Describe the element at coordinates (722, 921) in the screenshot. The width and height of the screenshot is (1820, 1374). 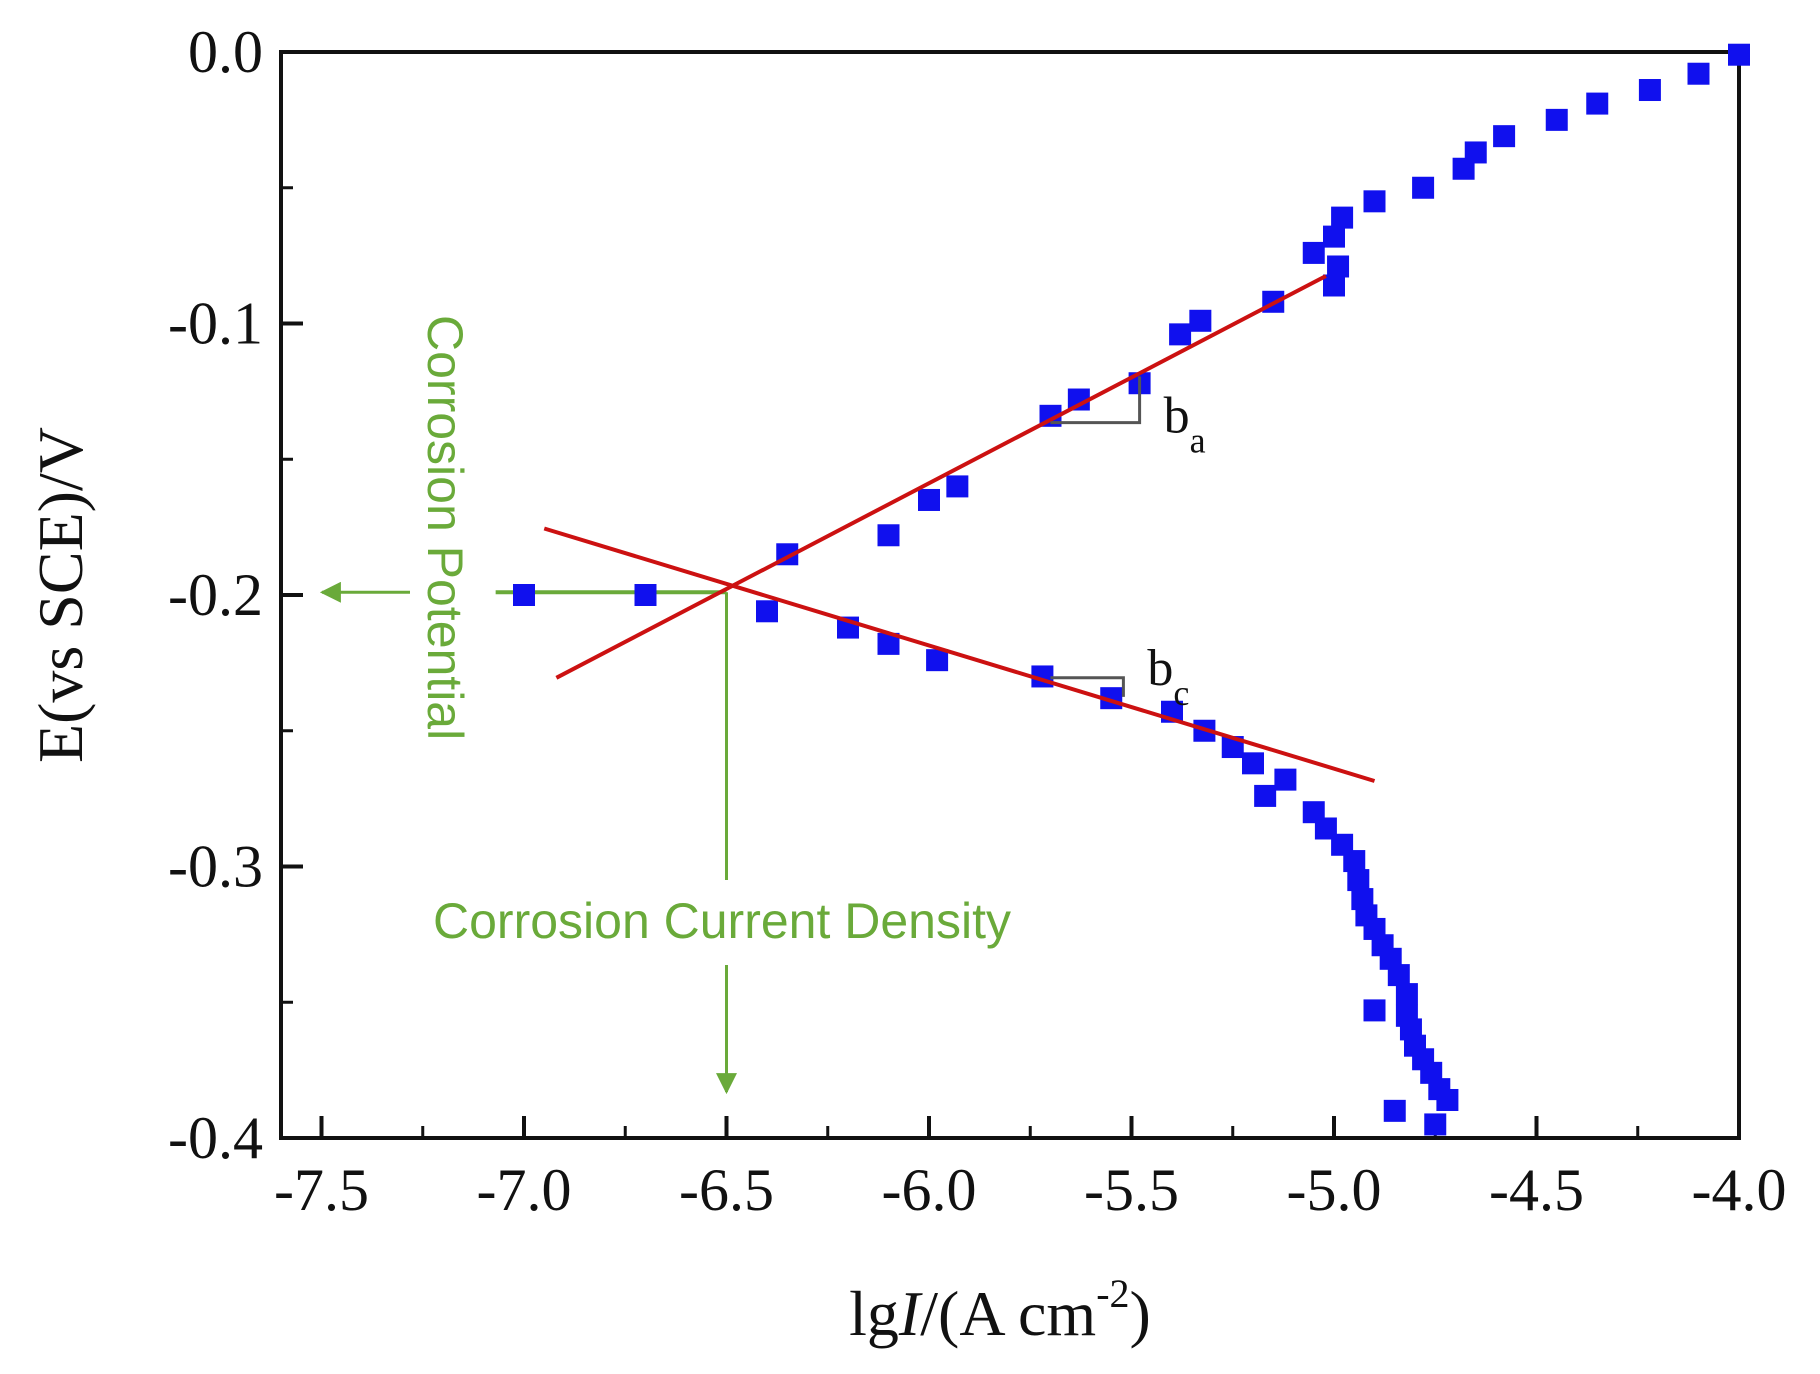
I see `corrosion-current-density-label: Corrosion Current Density` at that location.